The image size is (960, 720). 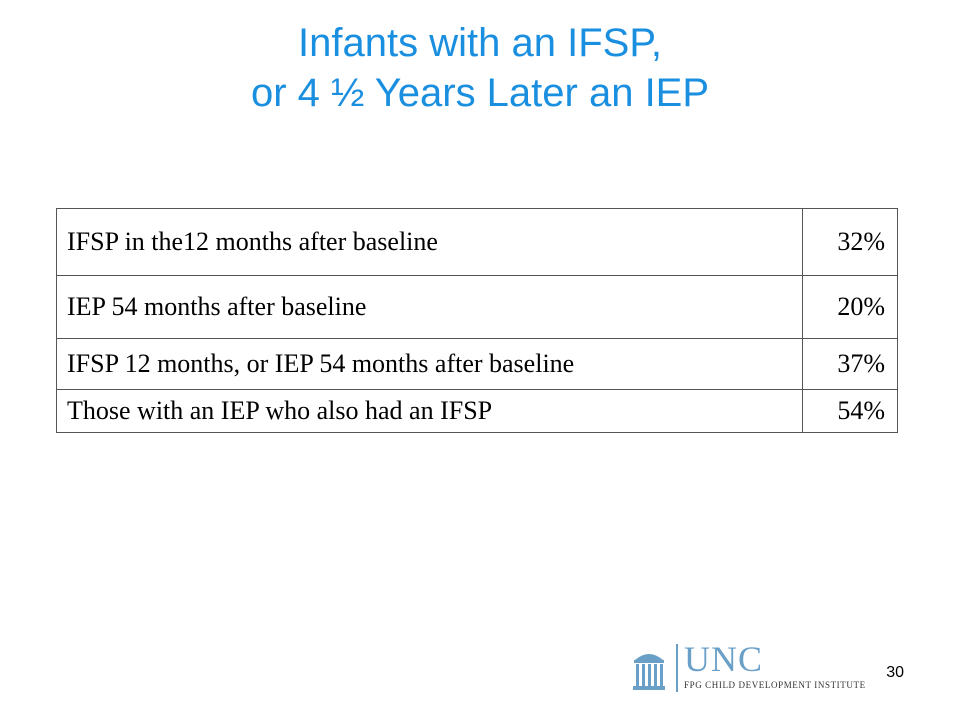 What do you see at coordinates (649, 672) in the screenshot?
I see `old-well-icon` at bounding box center [649, 672].